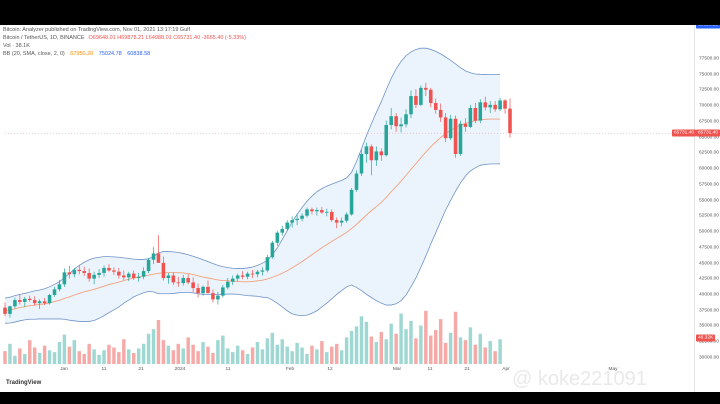  Describe the element at coordinates (684, 133) in the screenshot. I see `last-price-tag: 65731.40` at that location.